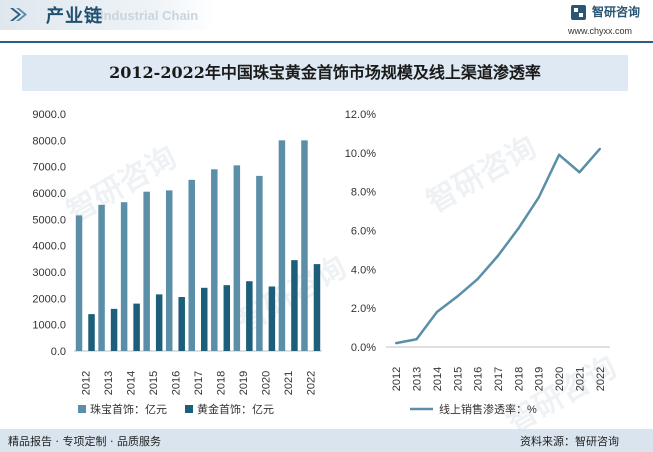  I want to click on y-tick-label: 5000.0, so click(49, 220).